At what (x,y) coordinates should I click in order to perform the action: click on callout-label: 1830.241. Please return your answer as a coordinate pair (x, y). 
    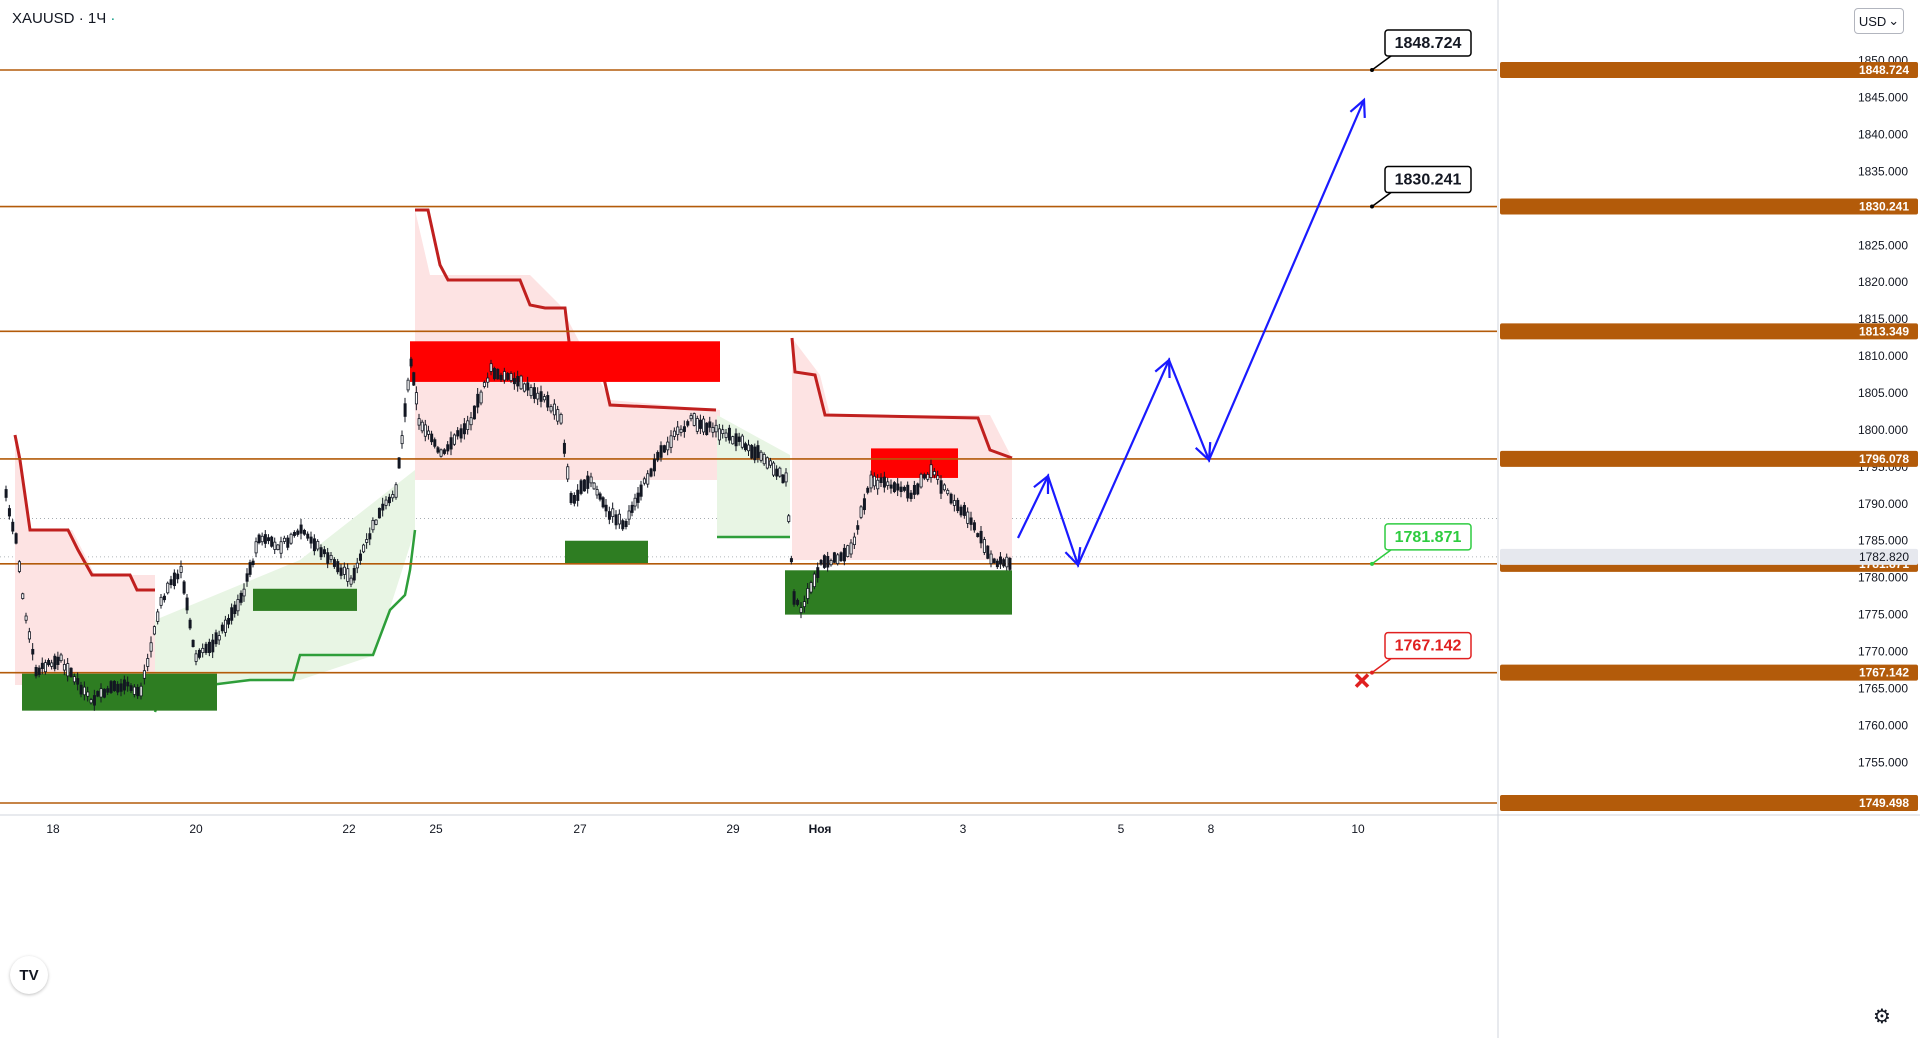
    Looking at the image, I should click on (1428, 180).